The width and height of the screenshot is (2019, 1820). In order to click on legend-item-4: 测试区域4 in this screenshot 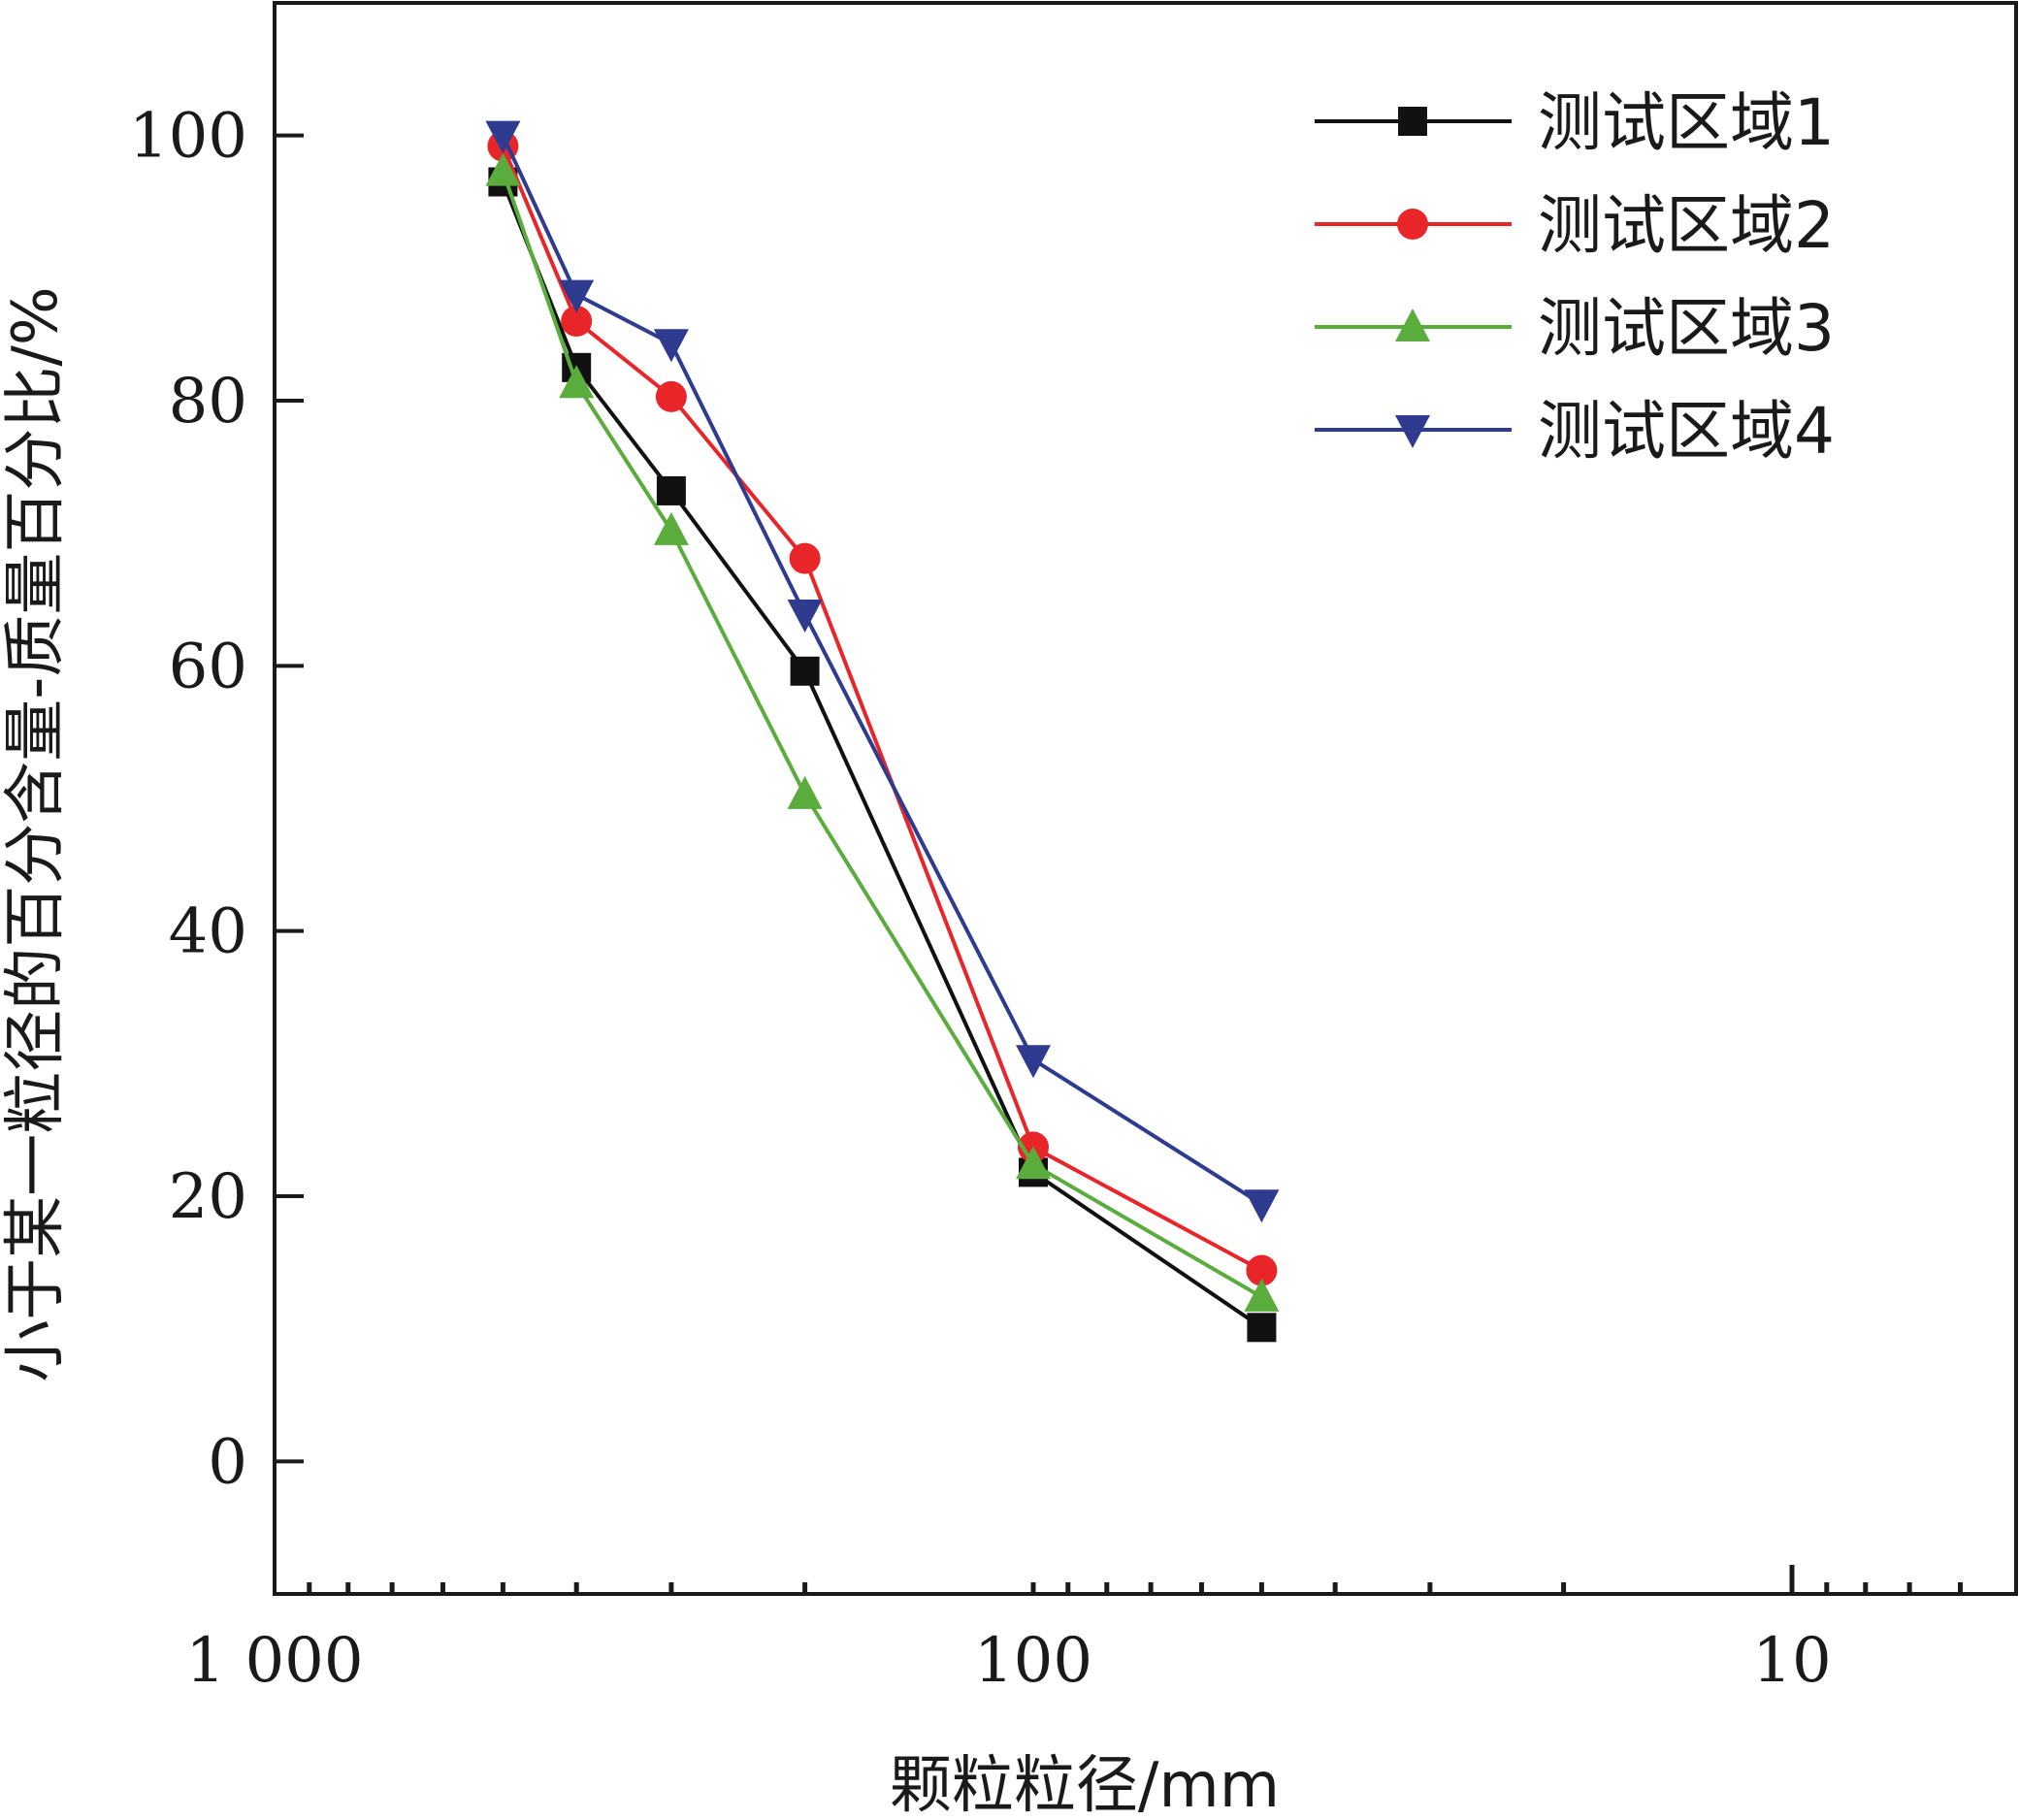, I will do `click(1575, 431)`.